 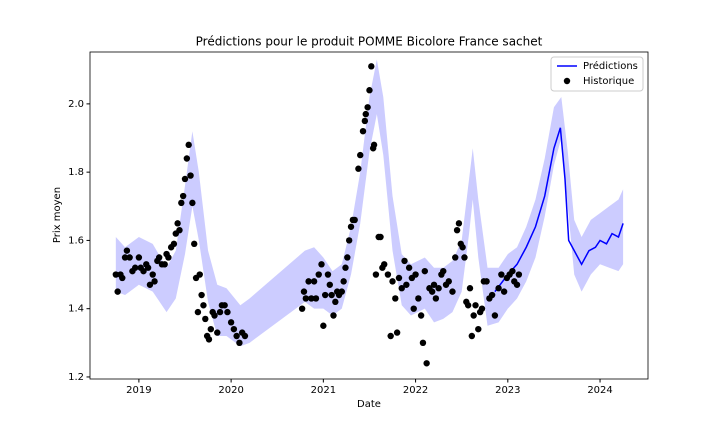 I want to click on x-tick-label: 2019, so click(x=138, y=390).